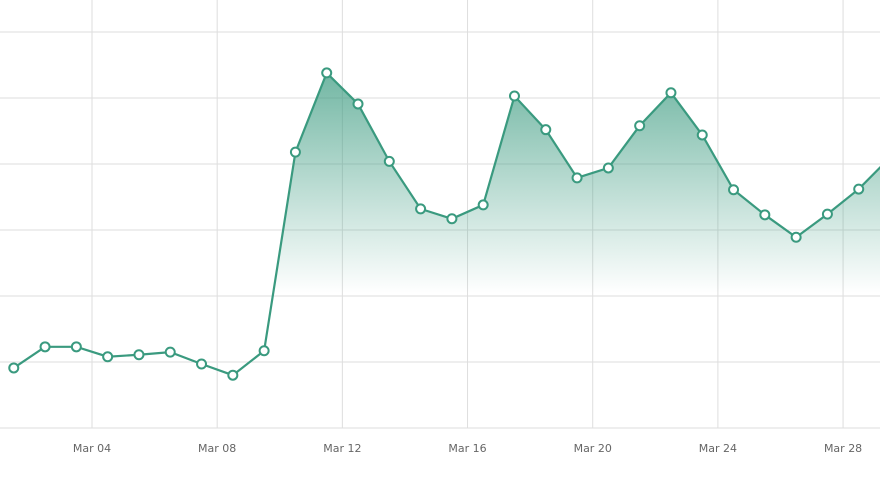 The width and height of the screenshot is (880, 495). What do you see at coordinates (718, 448) in the screenshot?
I see `x-tick-label: Mar 24` at bounding box center [718, 448].